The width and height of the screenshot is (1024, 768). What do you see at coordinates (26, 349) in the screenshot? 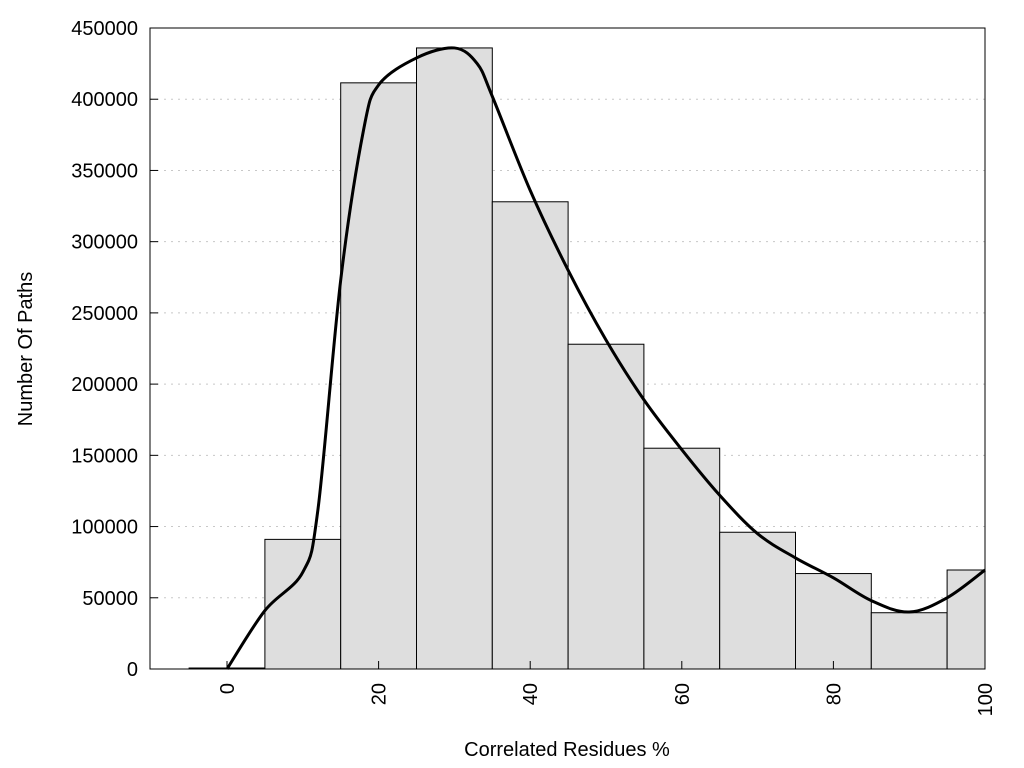
I see `y-axis-label: Number Of Paths` at bounding box center [26, 349].